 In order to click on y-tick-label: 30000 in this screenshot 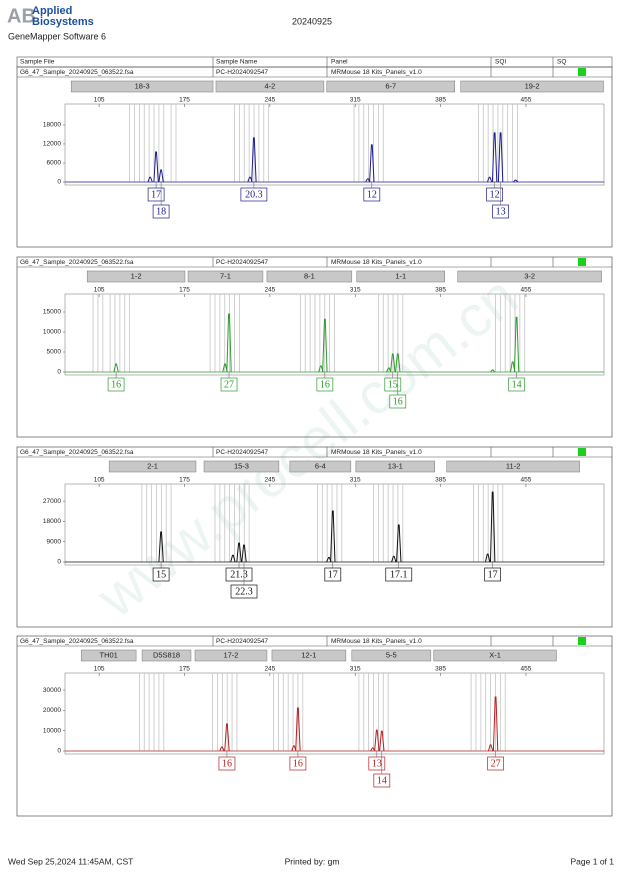, I will do `click(52, 690)`.